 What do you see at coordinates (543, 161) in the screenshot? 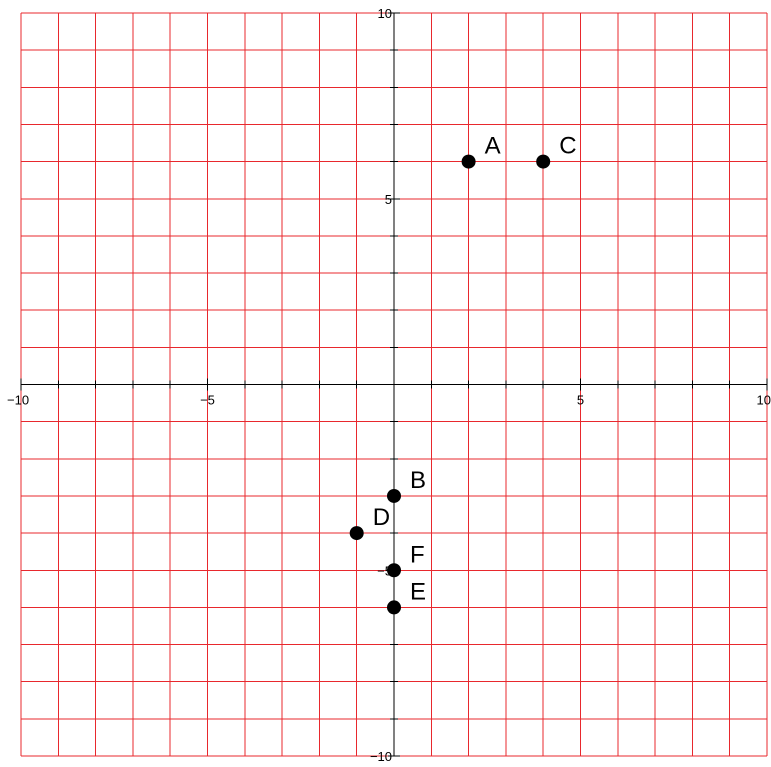
I see `point-c` at bounding box center [543, 161].